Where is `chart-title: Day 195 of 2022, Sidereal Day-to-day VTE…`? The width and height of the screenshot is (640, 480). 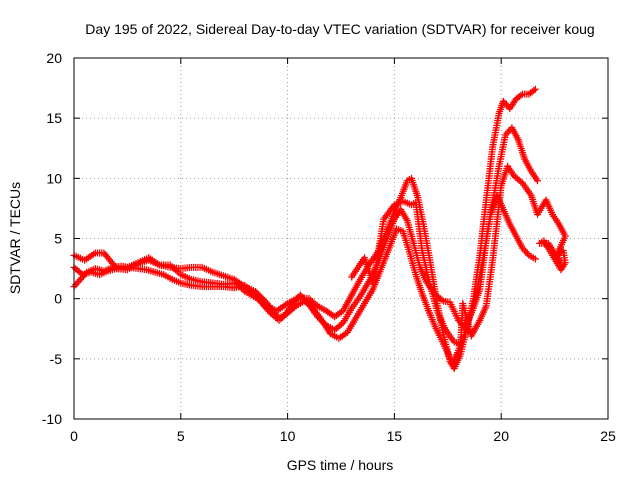 chart-title: Day 195 of 2022, Sidereal Day-to-day VTE… is located at coordinates (339, 29).